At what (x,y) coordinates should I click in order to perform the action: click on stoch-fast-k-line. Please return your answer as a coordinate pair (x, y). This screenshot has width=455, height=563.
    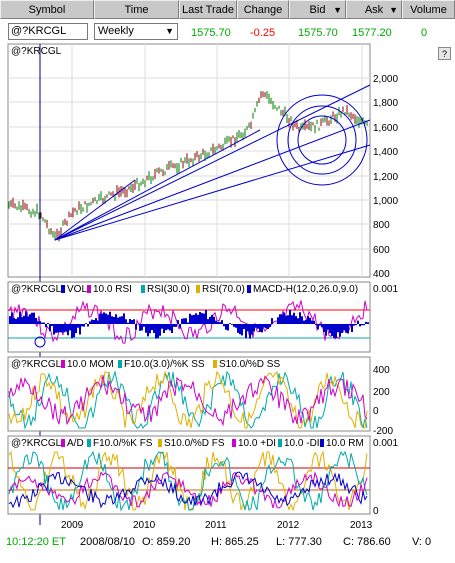
    Looking at the image, I should click on (188, 481).